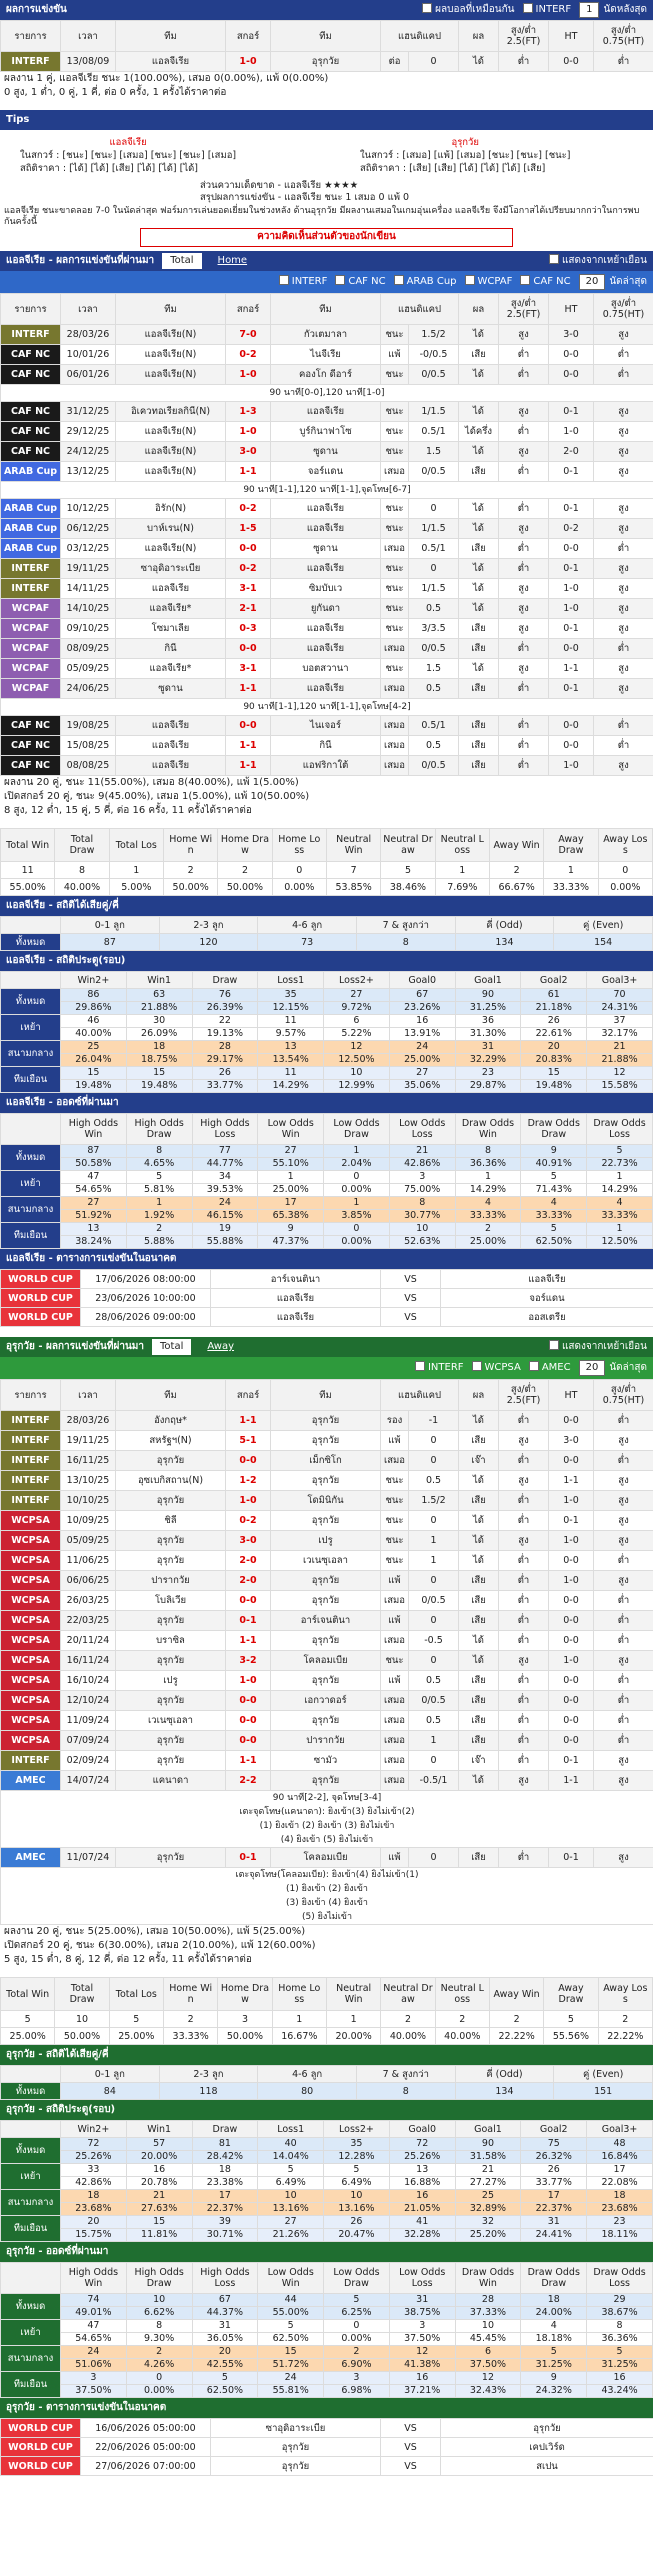 The width and height of the screenshot is (653, 2560). What do you see at coordinates (82, 887) in the screenshot?
I see `stat: 40.00%` at bounding box center [82, 887].